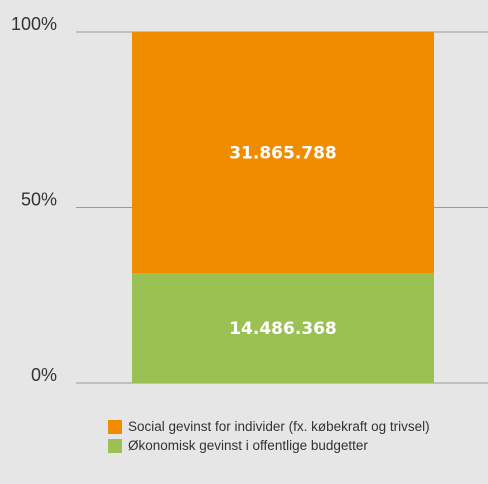  Describe the element at coordinates (115, 427) in the screenshot. I see `legend-swatch-social` at that location.